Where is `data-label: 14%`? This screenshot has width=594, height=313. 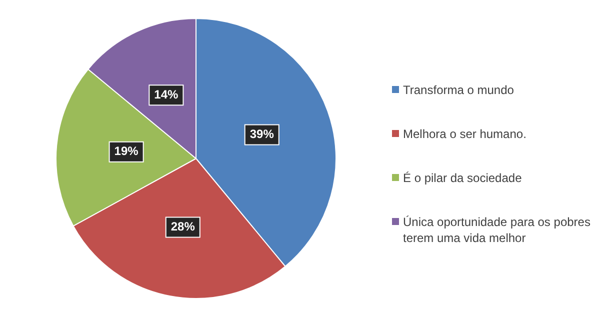
data-label: 14% is located at coordinates (166, 94).